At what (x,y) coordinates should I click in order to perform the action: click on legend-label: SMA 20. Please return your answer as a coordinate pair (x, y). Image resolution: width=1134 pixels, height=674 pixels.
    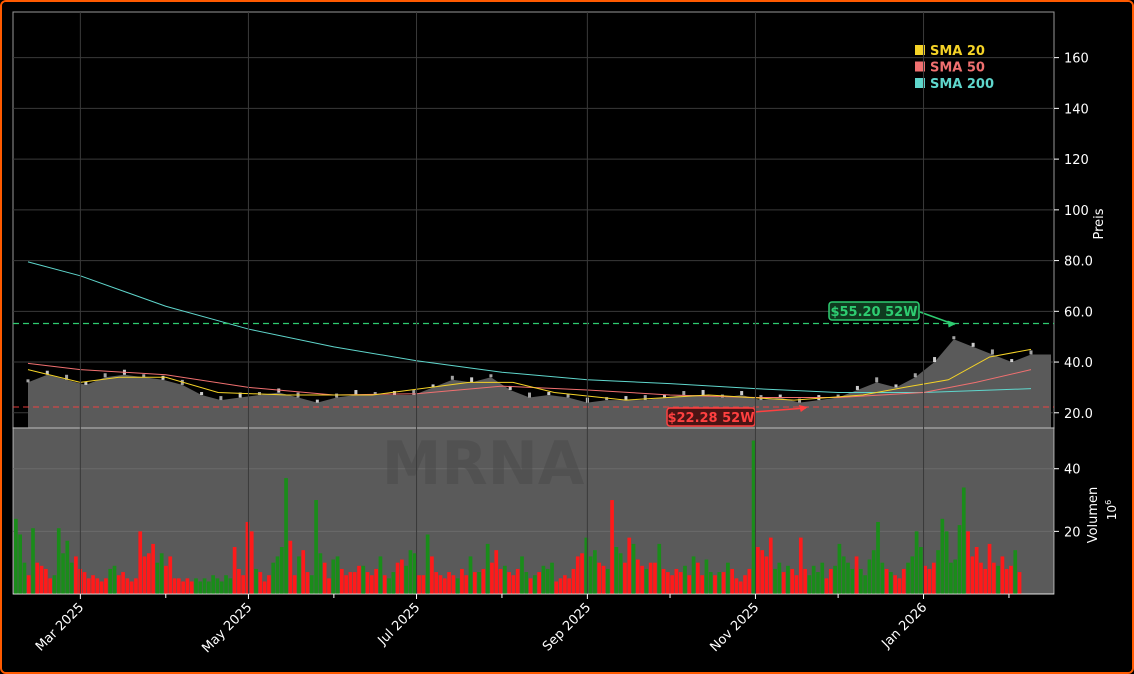
    Looking at the image, I should click on (957, 51).